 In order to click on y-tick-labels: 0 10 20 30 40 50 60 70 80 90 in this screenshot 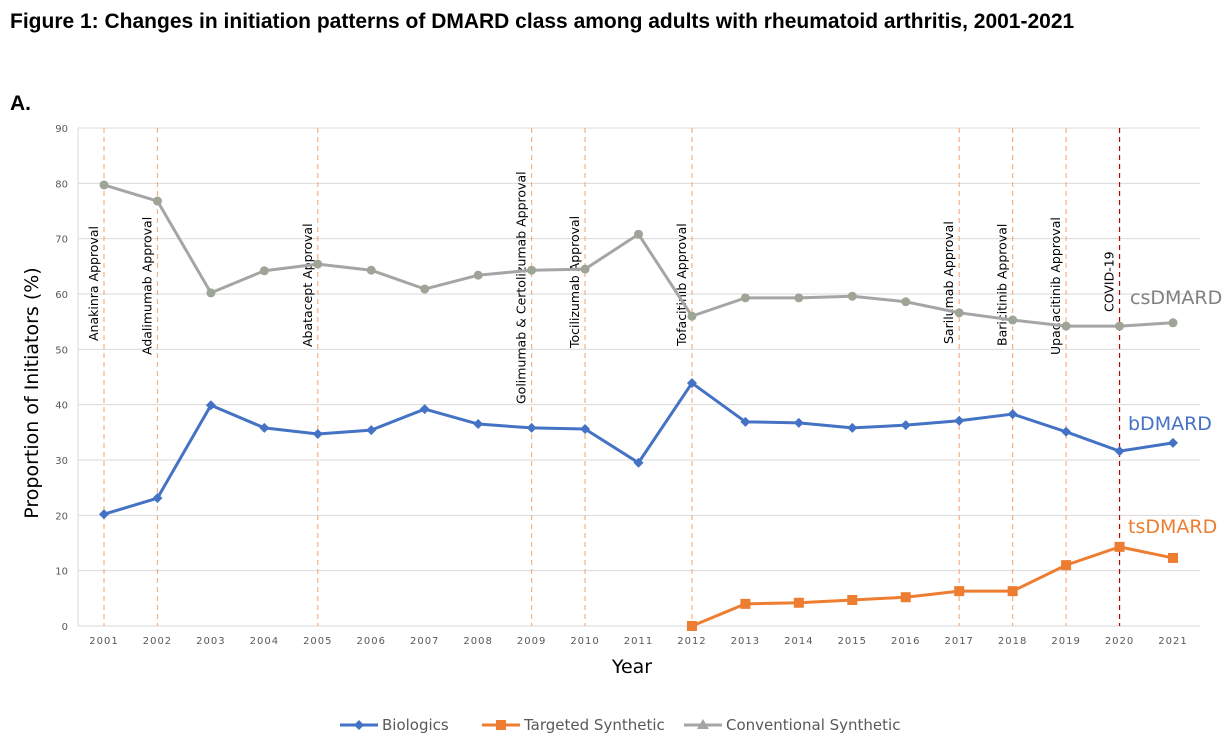, I will do `click(61, 378)`.